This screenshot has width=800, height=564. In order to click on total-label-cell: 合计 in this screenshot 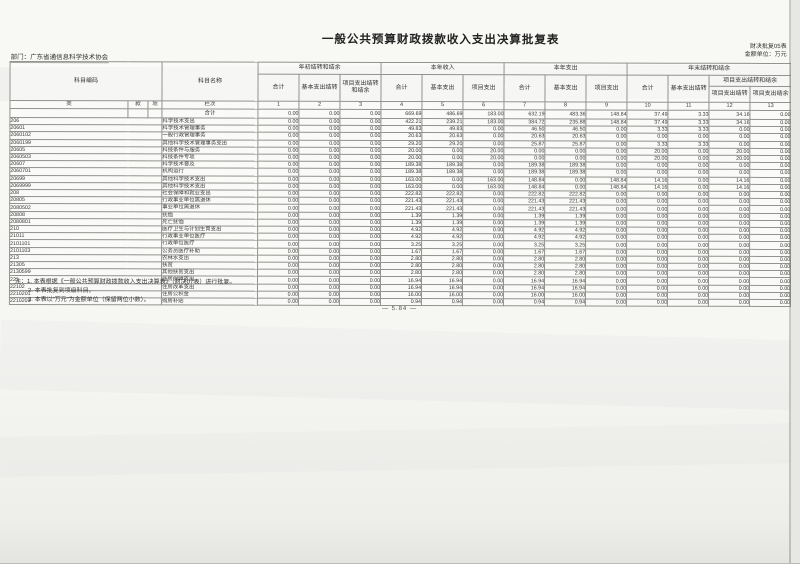, I will do `click(209, 113)`.